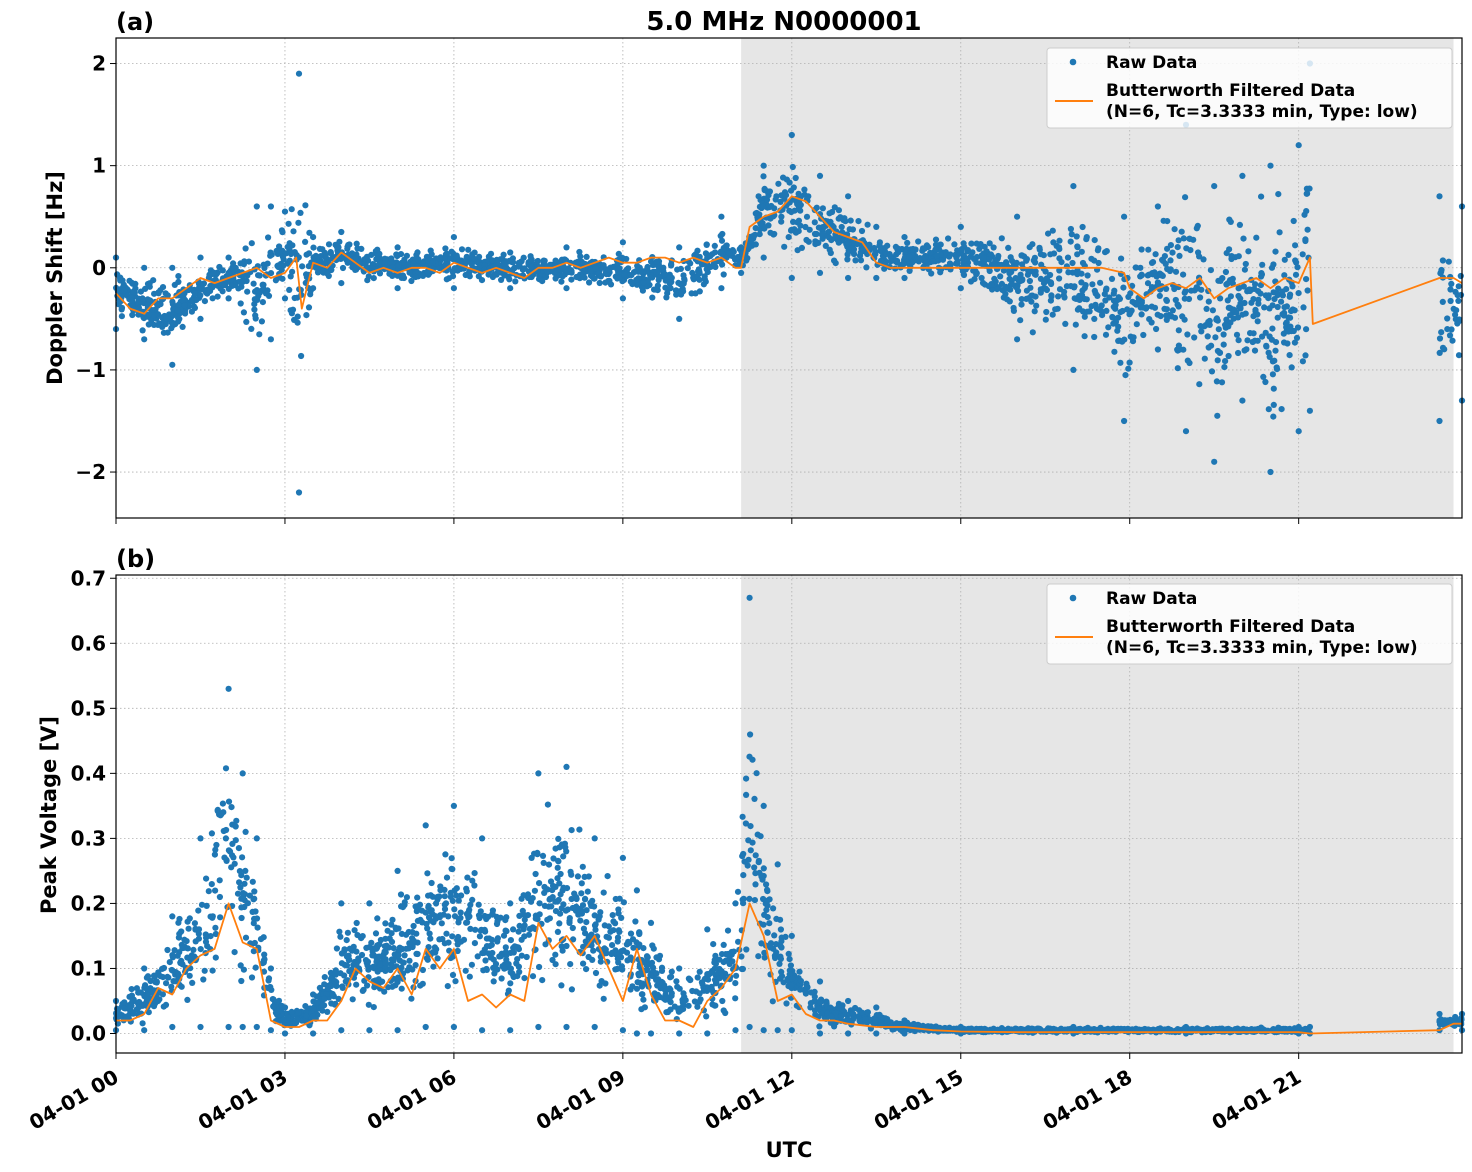 The image size is (1472, 1172). I want to click on legend-filtered-label-1: Butterworth Filtered Data, so click(1230, 627).